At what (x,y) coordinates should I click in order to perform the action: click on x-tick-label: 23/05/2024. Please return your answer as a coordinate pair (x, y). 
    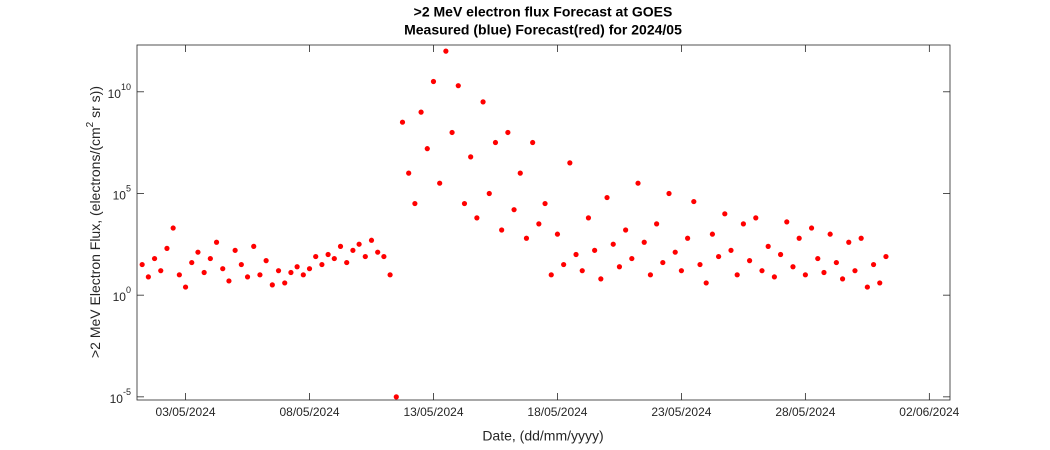
    Looking at the image, I should click on (681, 412).